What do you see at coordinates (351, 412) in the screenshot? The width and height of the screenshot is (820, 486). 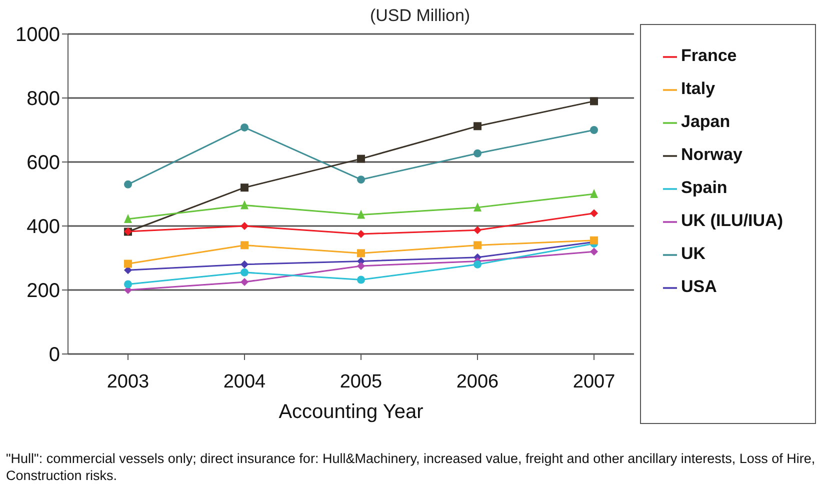 I see `x-axis-title: Accounting Year` at bounding box center [351, 412].